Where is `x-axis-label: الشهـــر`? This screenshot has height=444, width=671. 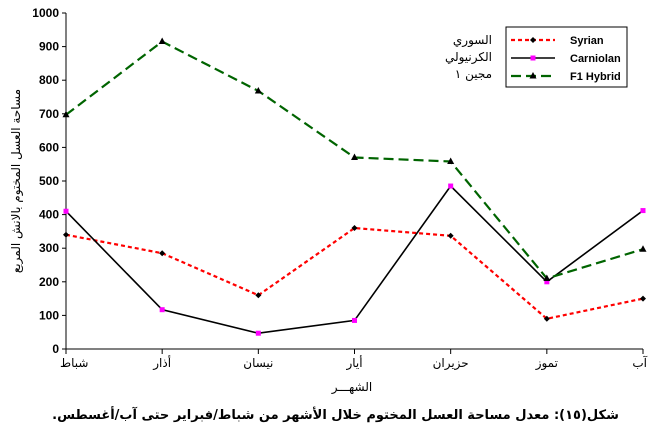
x-axis-label: الشهـــر is located at coordinates (351, 387).